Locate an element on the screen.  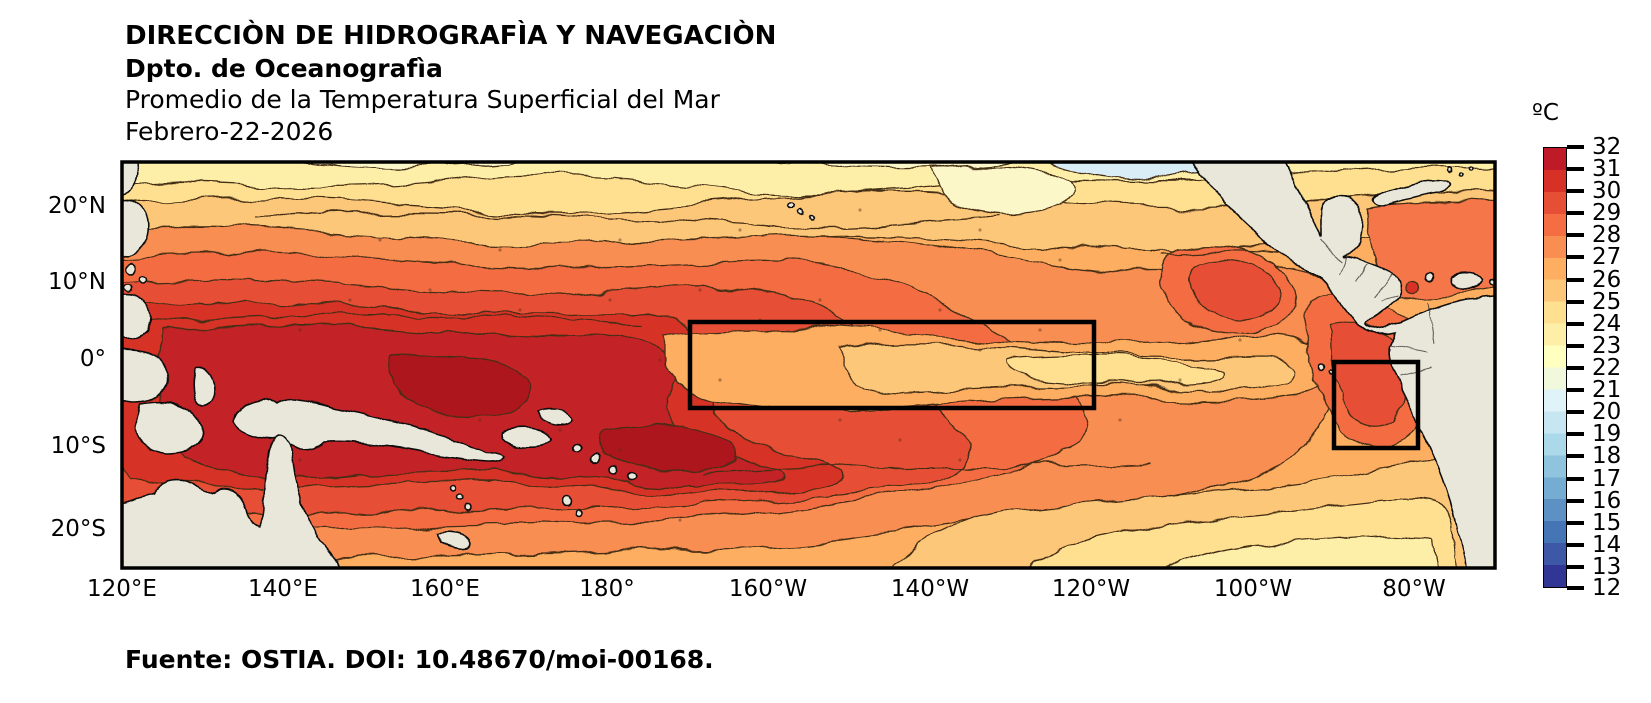
colorbar-tick-label: 14 is located at coordinates (1607, 545).